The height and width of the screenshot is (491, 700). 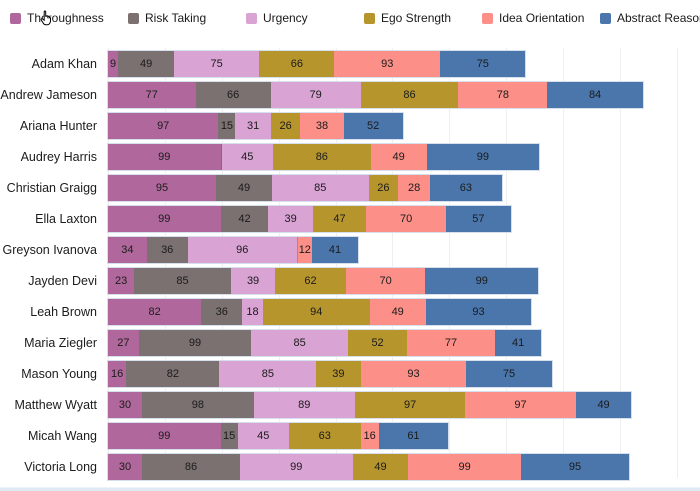 I want to click on bar-segment-risk-taking: 66, so click(x=233, y=94).